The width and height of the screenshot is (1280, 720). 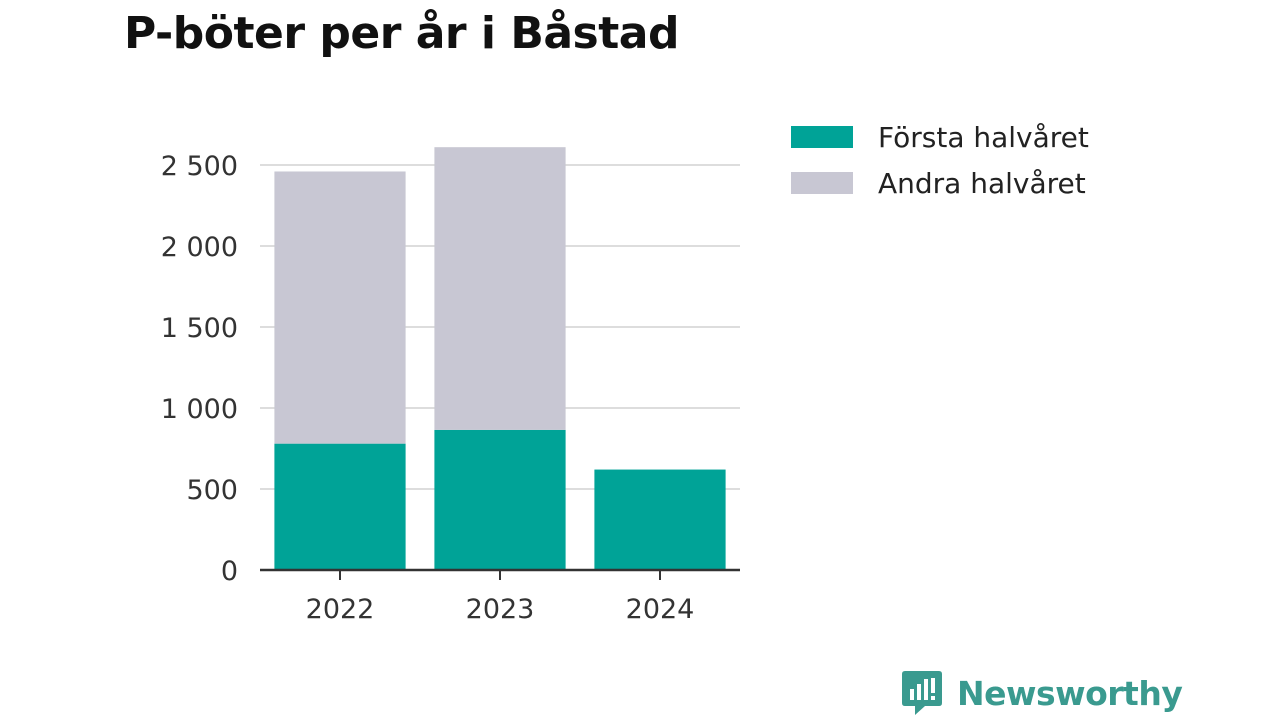 What do you see at coordinates (199, 328) in the screenshot?
I see `y-tick-label: 1 500` at bounding box center [199, 328].